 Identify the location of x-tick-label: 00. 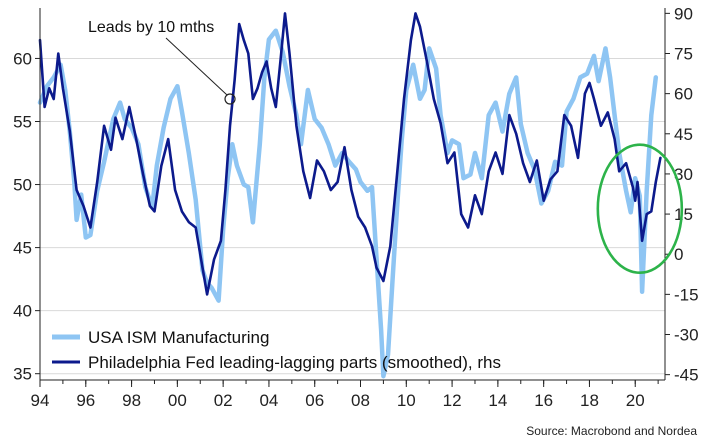
(177, 400).